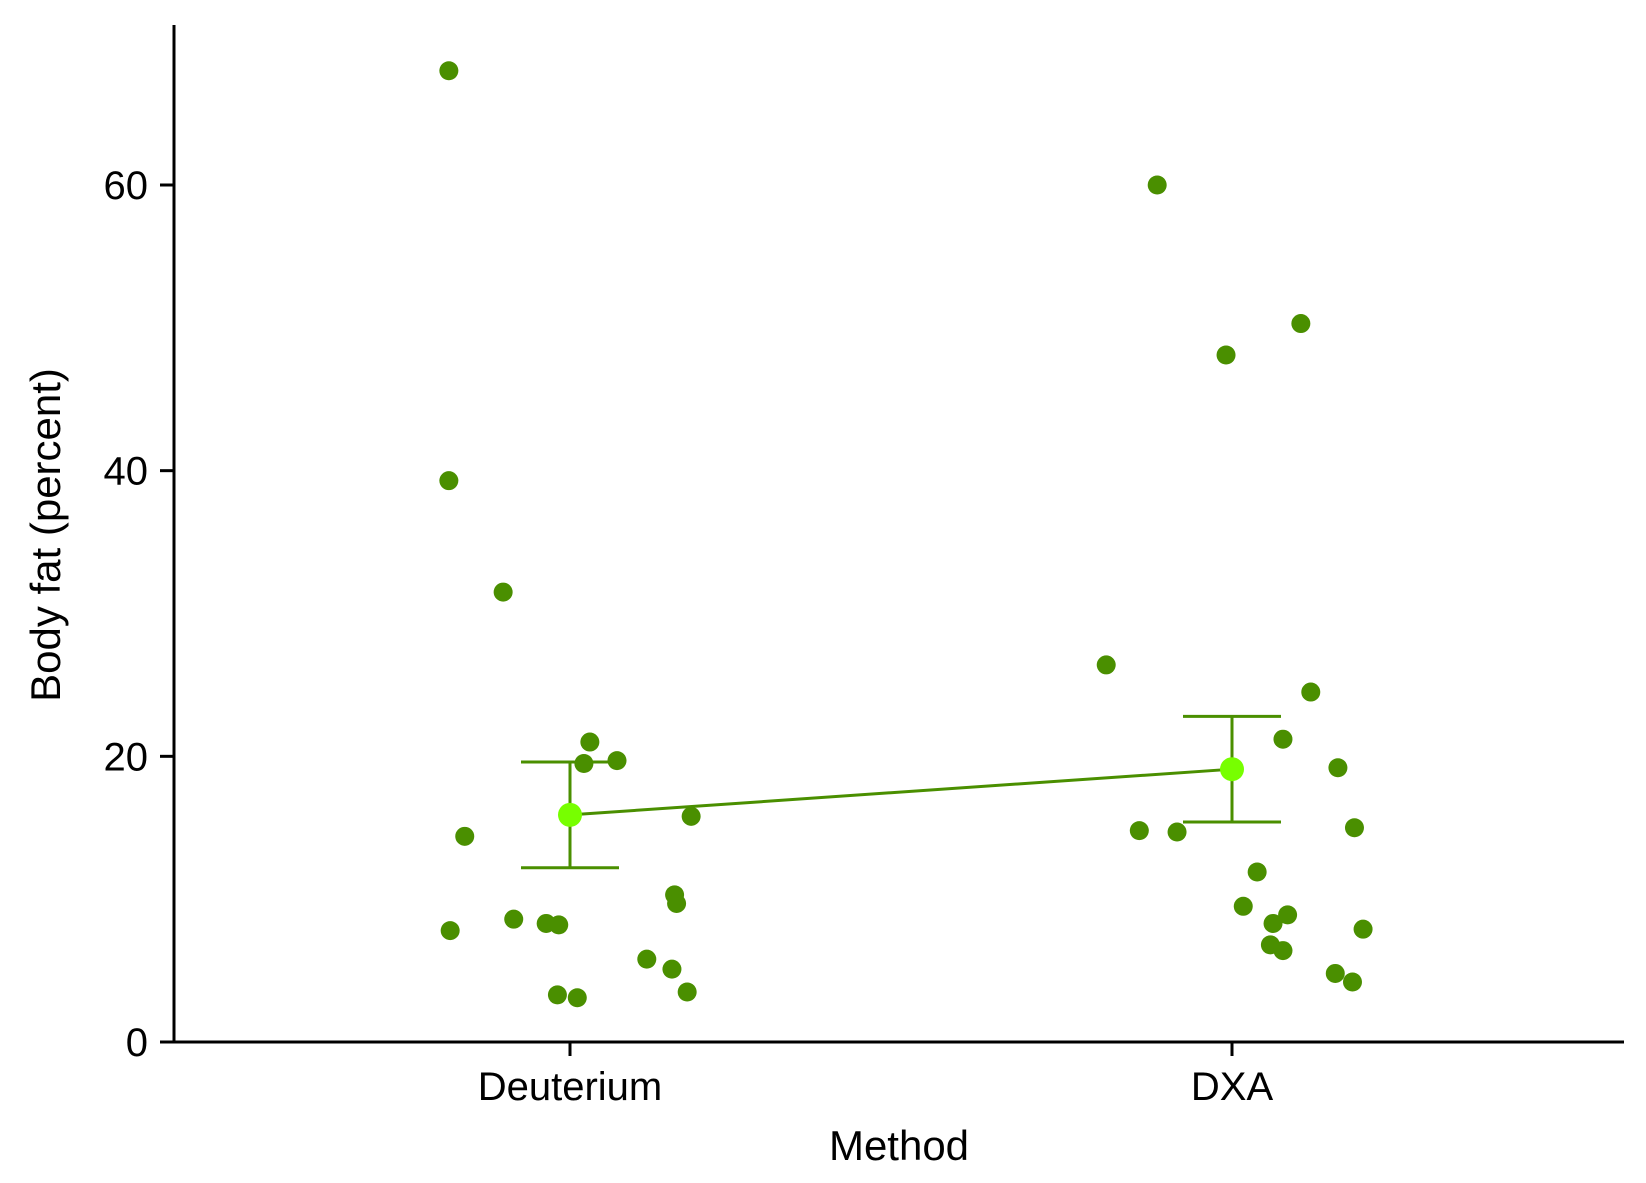 This screenshot has width=1646, height=1183. I want to click on y-tick-label: 0, so click(137, 1043).